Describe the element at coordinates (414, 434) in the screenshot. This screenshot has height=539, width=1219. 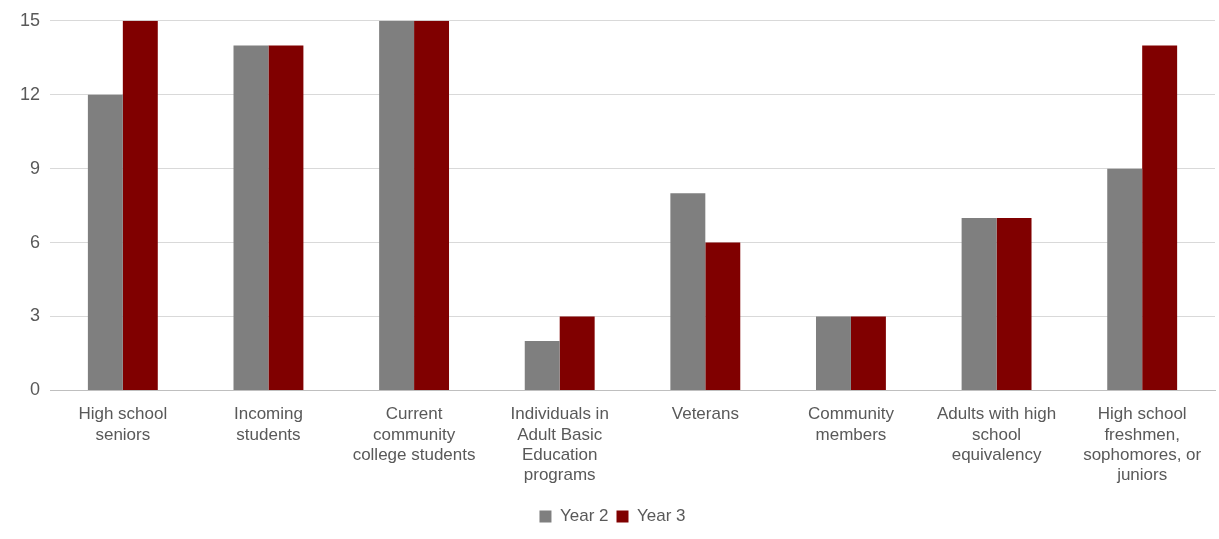
I see `x-tick-label: Current community college students` at that location.